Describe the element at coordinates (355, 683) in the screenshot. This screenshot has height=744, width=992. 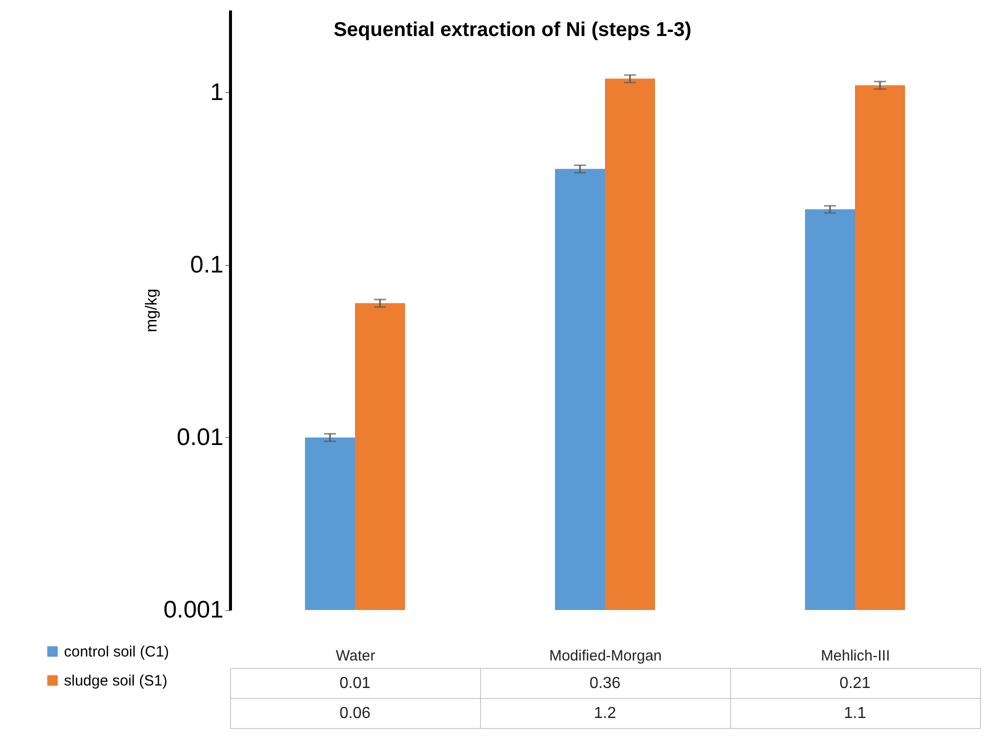
I see `data-label: 0.01` at that location.